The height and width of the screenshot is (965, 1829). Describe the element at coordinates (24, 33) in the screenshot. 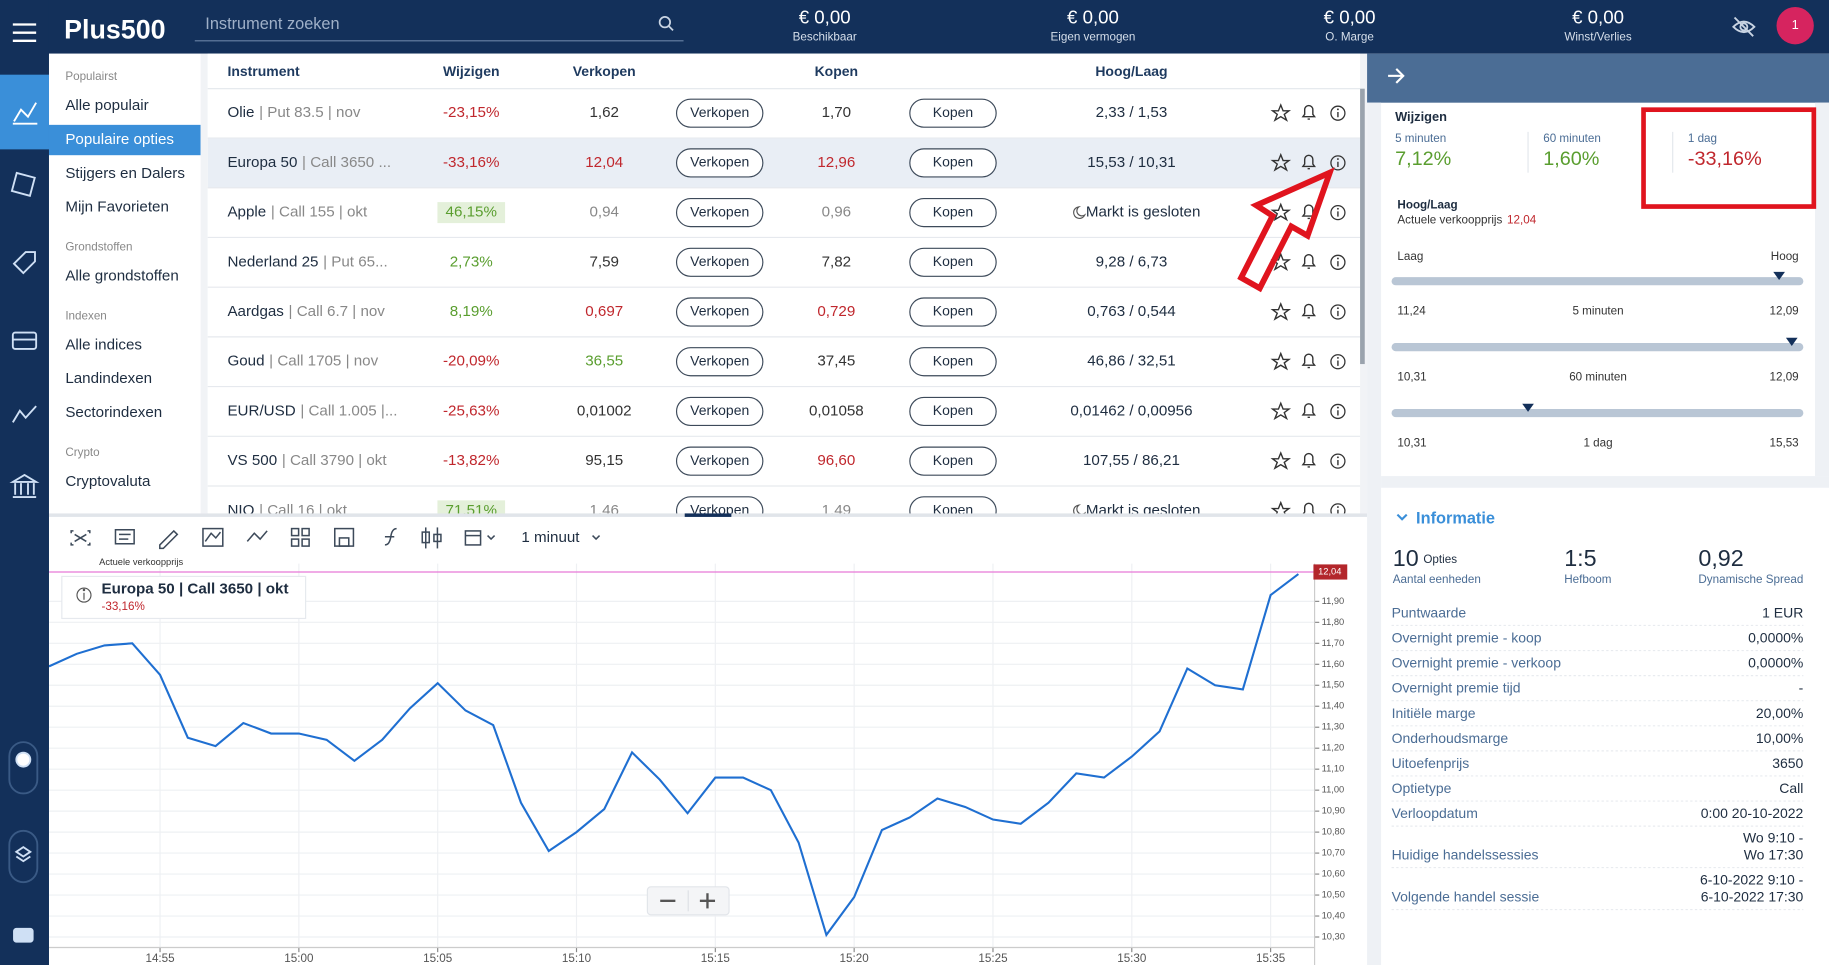

I see `menu-icon` at that location.